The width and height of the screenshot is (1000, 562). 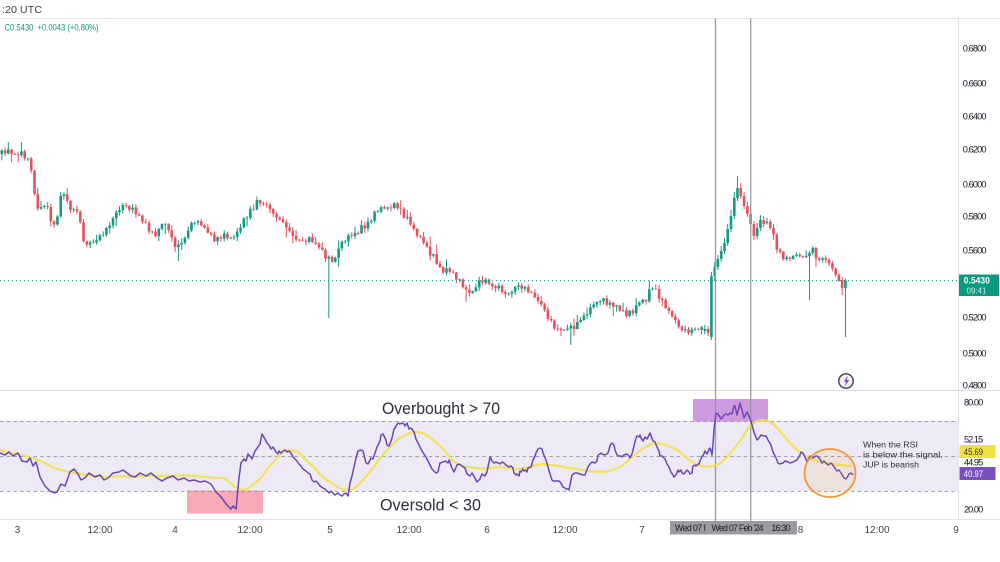 What do you see at coordinates (441, 409) in the screenshot?
I see `svg-text: Overbought > 70` at bounding box center [441, 409].